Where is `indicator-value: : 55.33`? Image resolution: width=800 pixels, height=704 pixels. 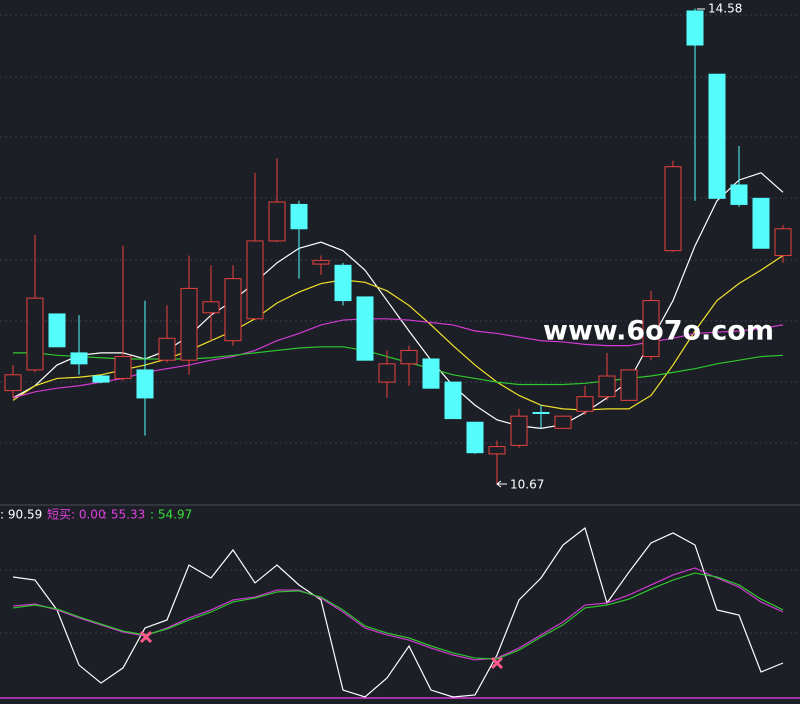 indicator-value: : 55.33 is located at coordinates (124, 515).